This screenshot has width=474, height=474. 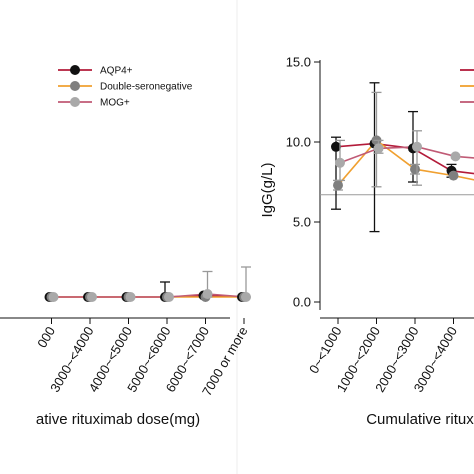 I want to click on legend-label: AQP4+, so click(x=116, y=71).